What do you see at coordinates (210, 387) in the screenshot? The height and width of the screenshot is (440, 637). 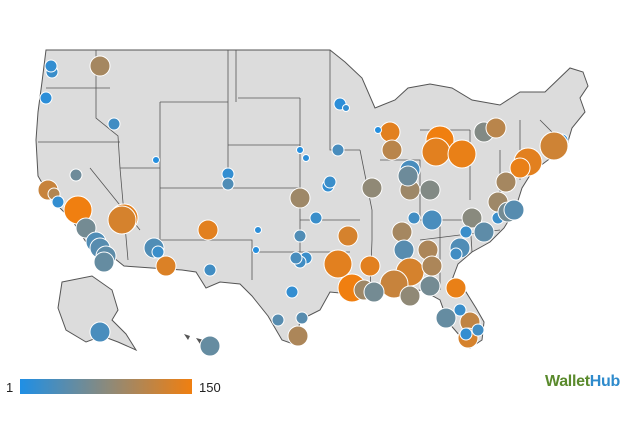 I see `legend-max-label: 150` at bounding box center [210, 387].